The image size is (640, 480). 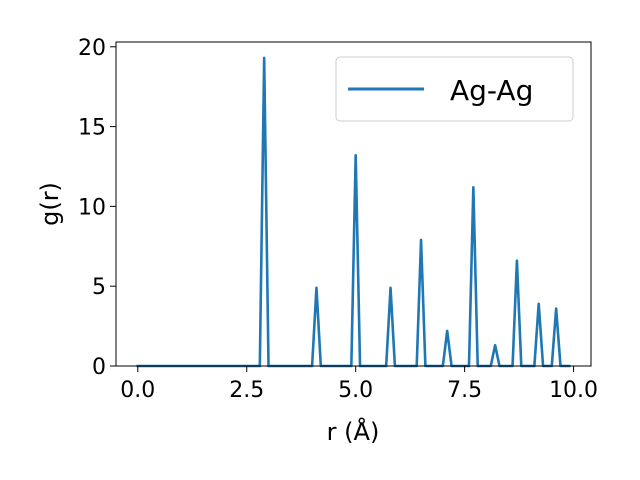 What do you see at coordinates (353, 431) in the screenshot?
I see `x-axis-label: r (Å)` at bounding box center [353, 431].